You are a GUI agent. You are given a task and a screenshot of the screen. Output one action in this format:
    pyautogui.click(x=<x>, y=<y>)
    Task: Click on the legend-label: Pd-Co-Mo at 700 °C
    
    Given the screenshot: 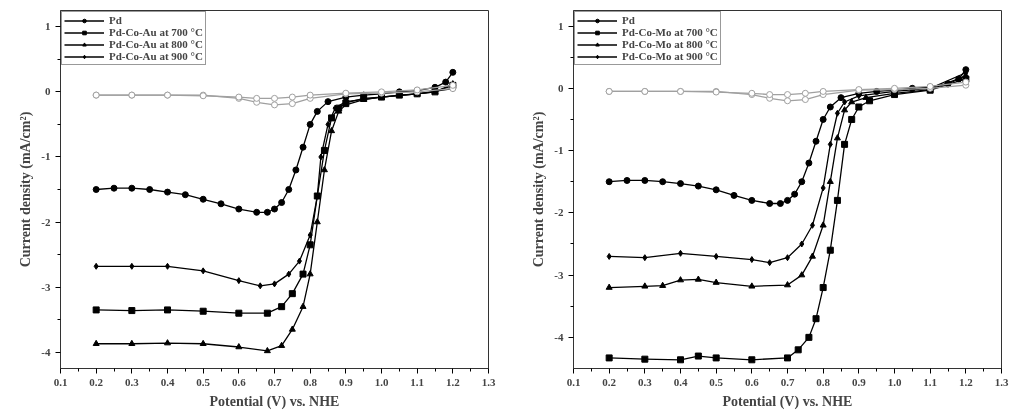 What is the action you would take?
    pyautogui.click(x=670, y=32)
    